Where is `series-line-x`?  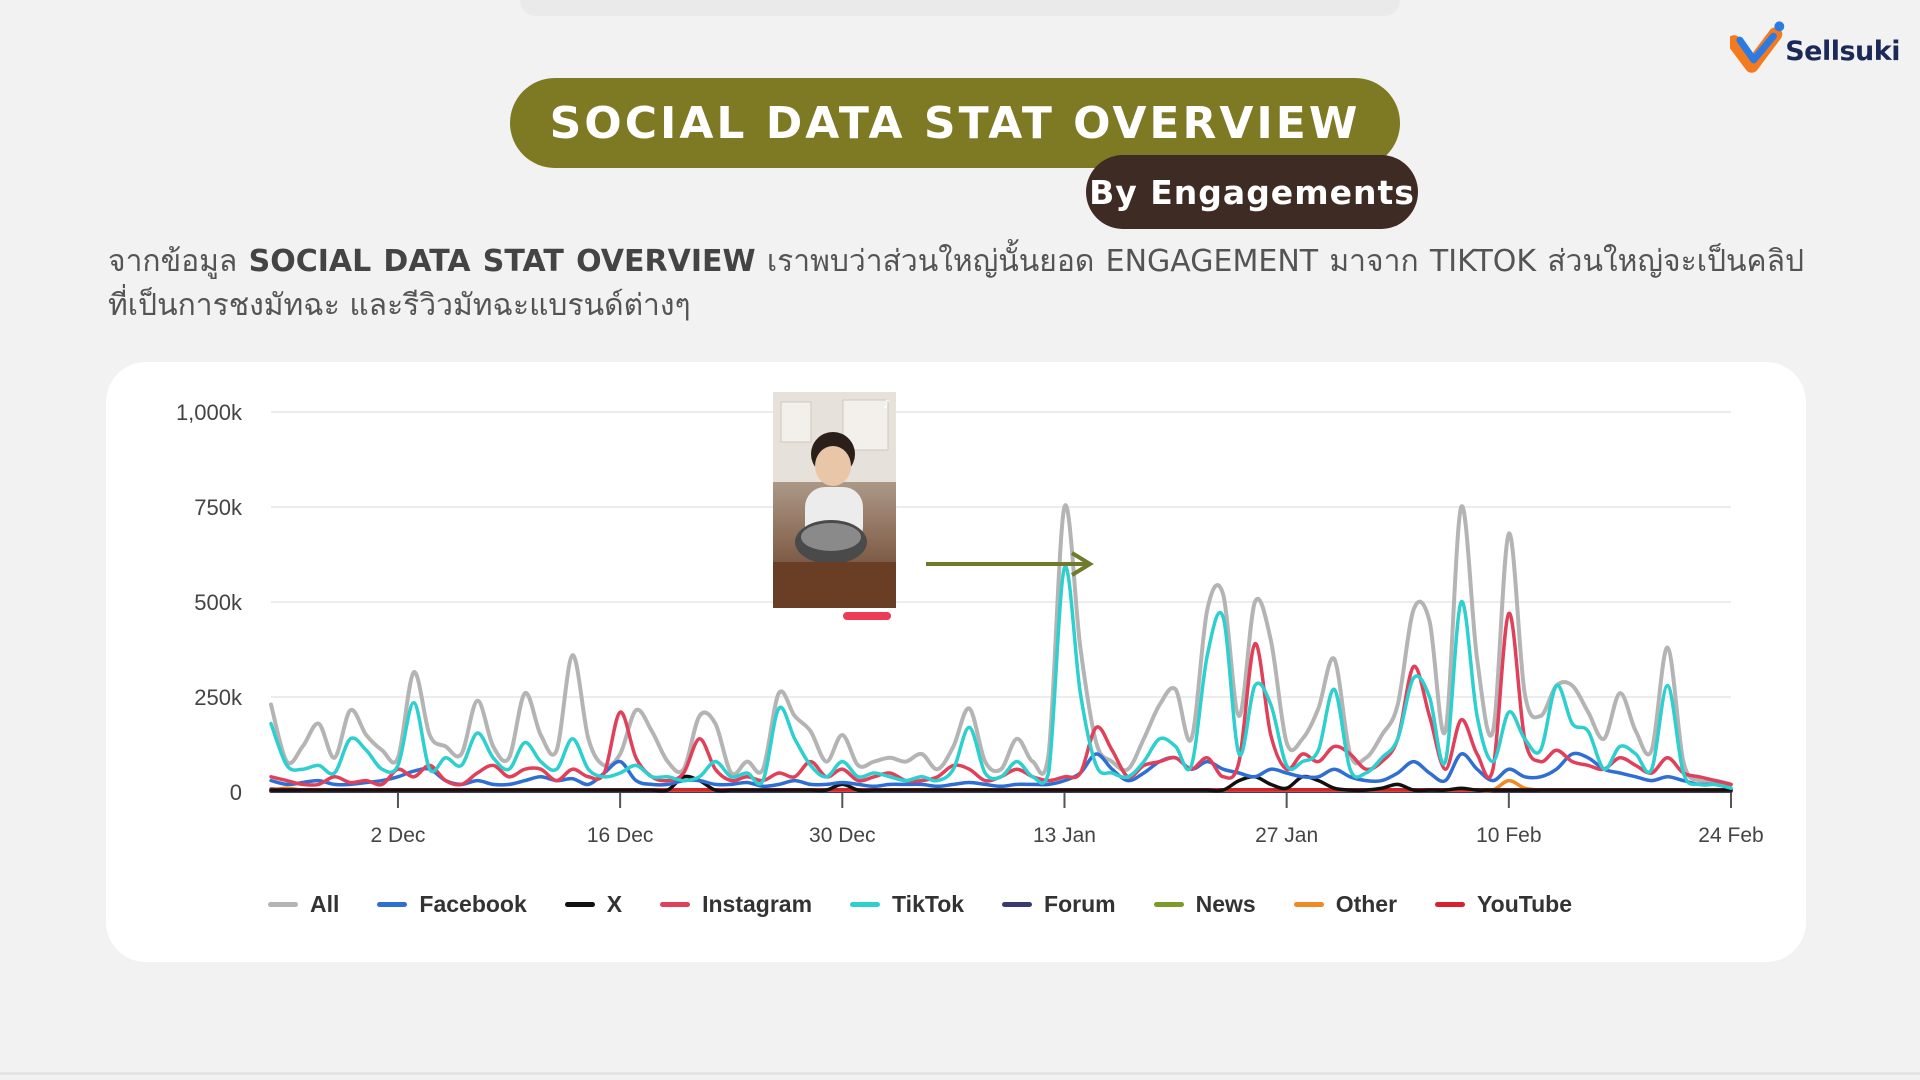
series-line-x is located at coordinates (1001, 783).